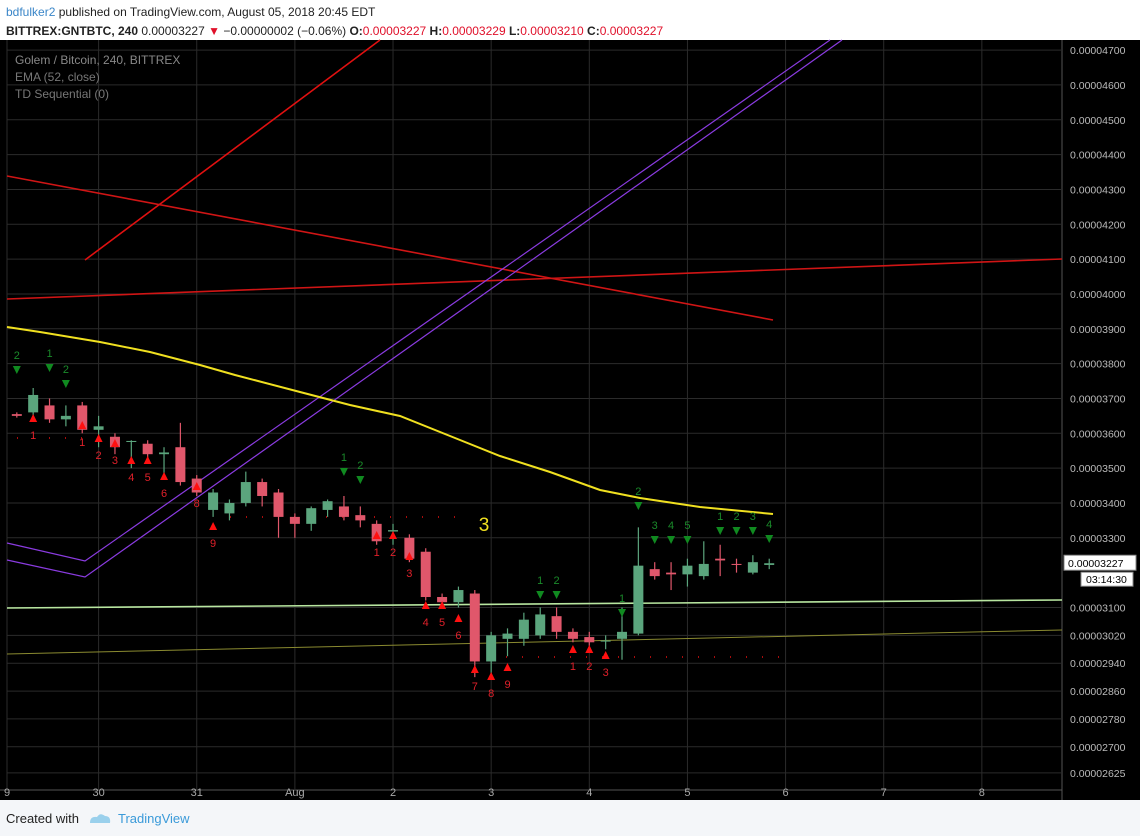 The image size is (1140, 836). What do you see at coordinates (593, 31) in the screenshot?
I see `c-label: C:` at bounding box center [593, 31].